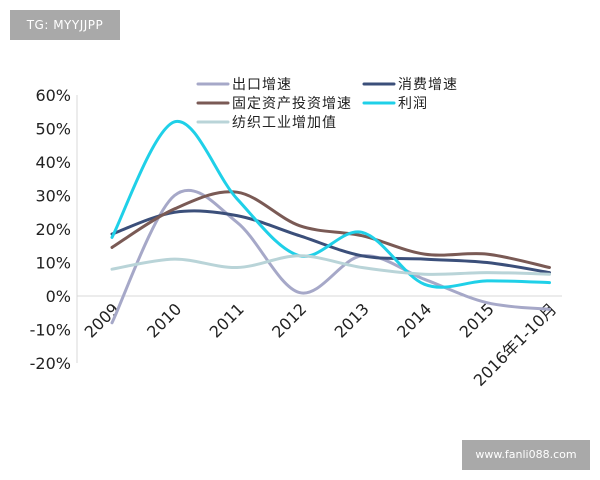  I want to click on legend-item: 固定资产投资增速, so click(274, 104).